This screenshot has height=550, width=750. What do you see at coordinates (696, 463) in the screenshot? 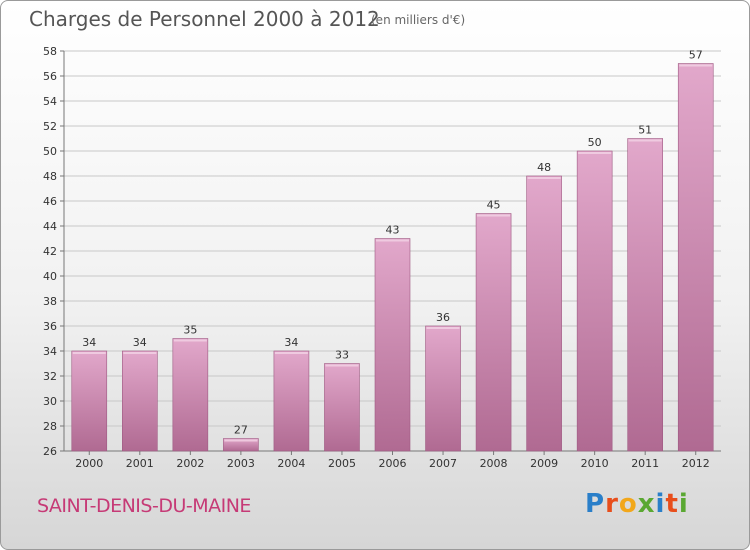
I see `x-tick-label: 2012` at bounding box center [696, 463].